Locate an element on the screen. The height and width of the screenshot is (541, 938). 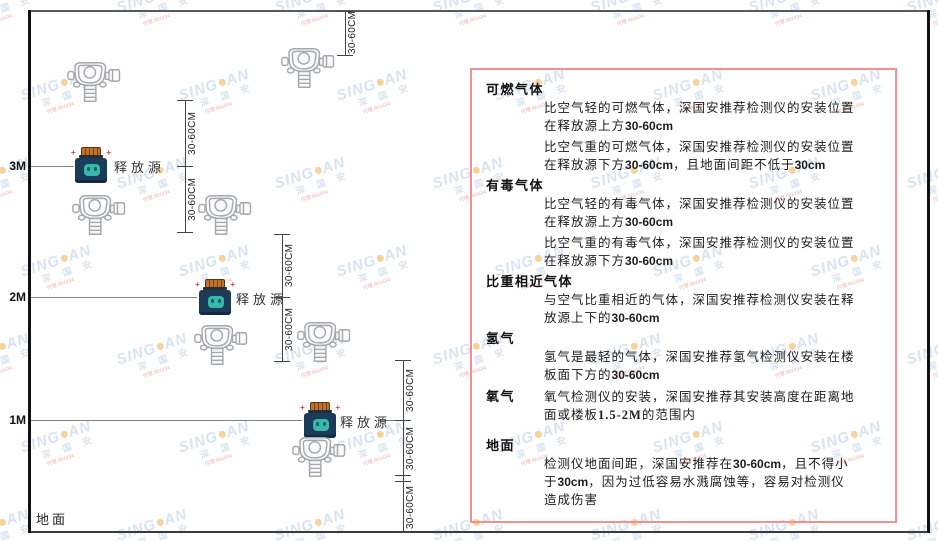
right-wall-line is located at coordinates (928, 271).